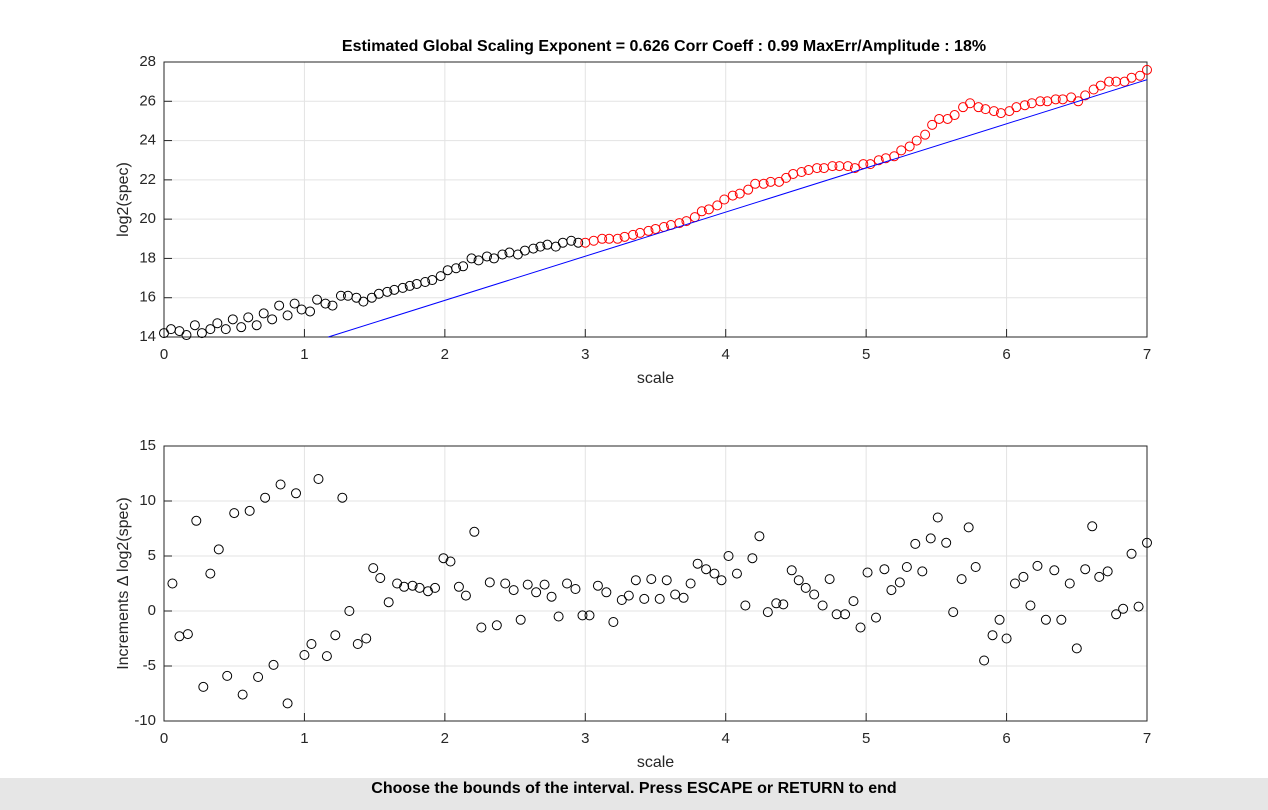 The height and width of the screenshot is (810, 1268). Describe the element at coordinates (726, 354) in the screenshot. I see `x-tick-label: 4` at that location.